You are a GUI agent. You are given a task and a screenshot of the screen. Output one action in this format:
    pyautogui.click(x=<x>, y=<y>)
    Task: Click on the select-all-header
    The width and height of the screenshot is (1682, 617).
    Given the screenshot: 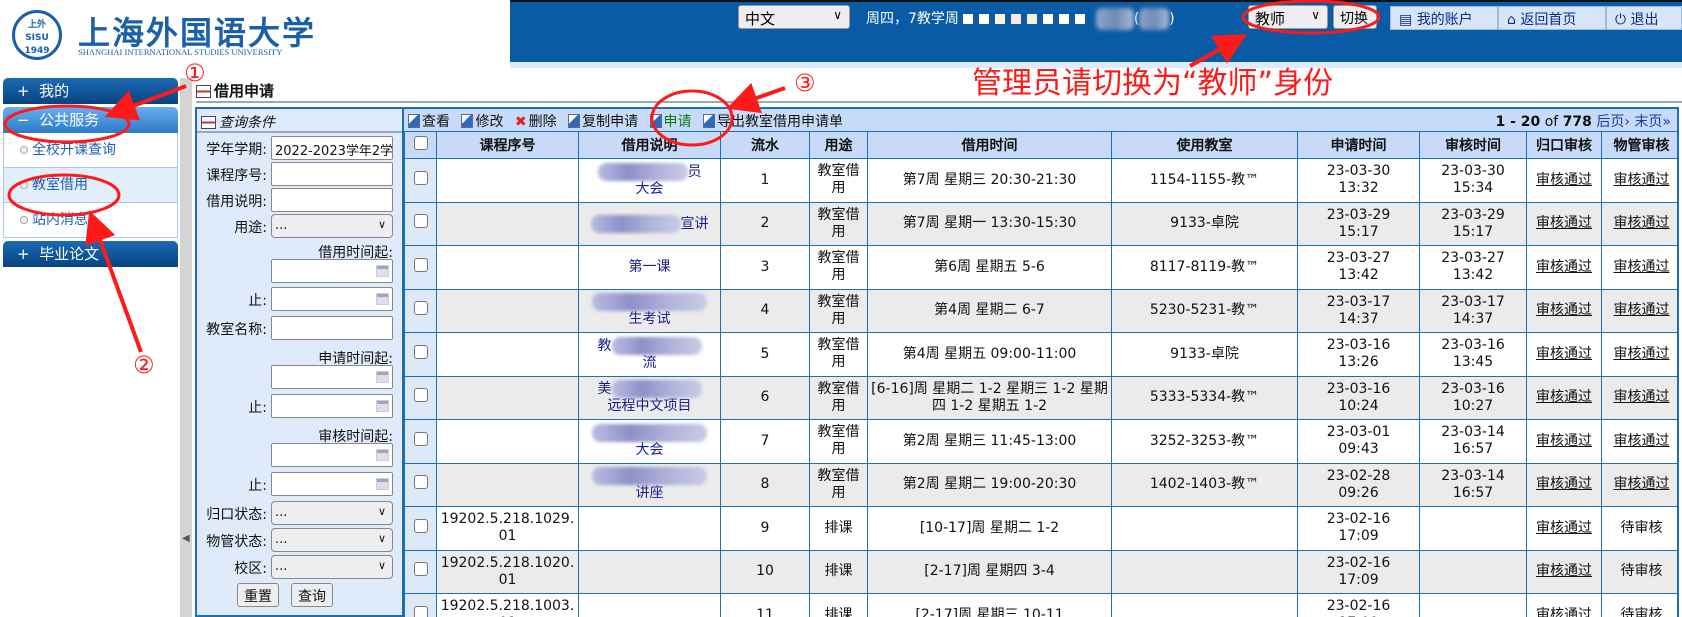 What is the action you would take?
    pyautogui.click(x=420, y=145)
    